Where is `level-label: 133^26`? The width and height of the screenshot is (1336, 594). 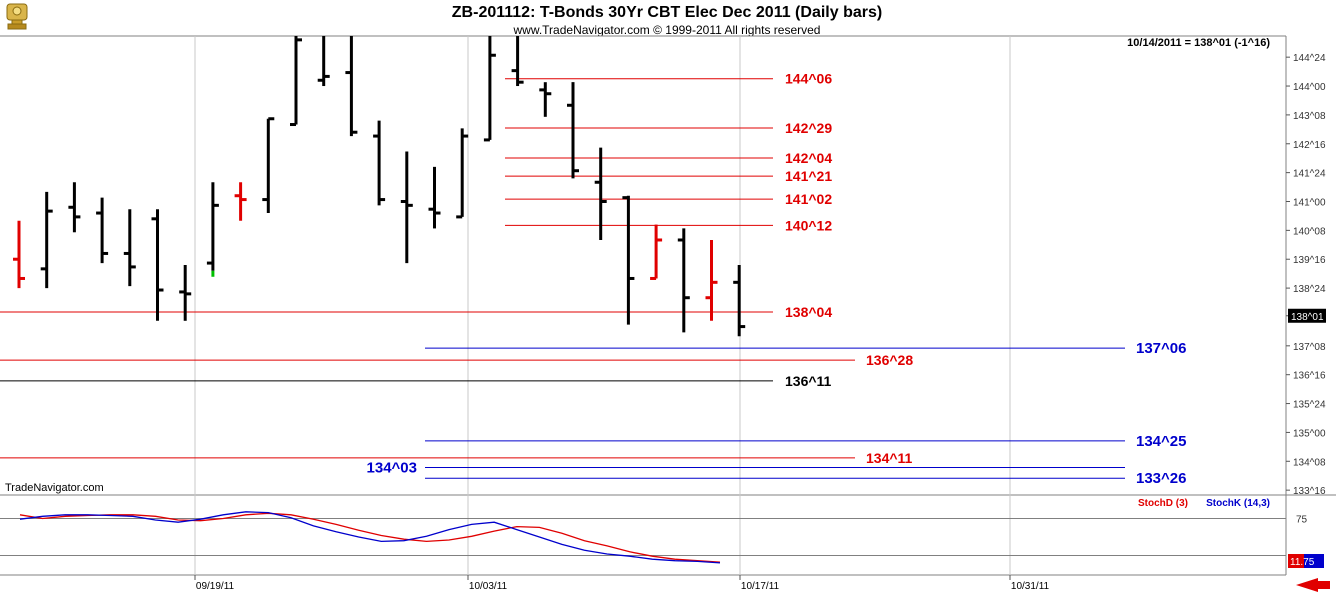 level-label: 133^26 is located at coordinates (1161, 478).